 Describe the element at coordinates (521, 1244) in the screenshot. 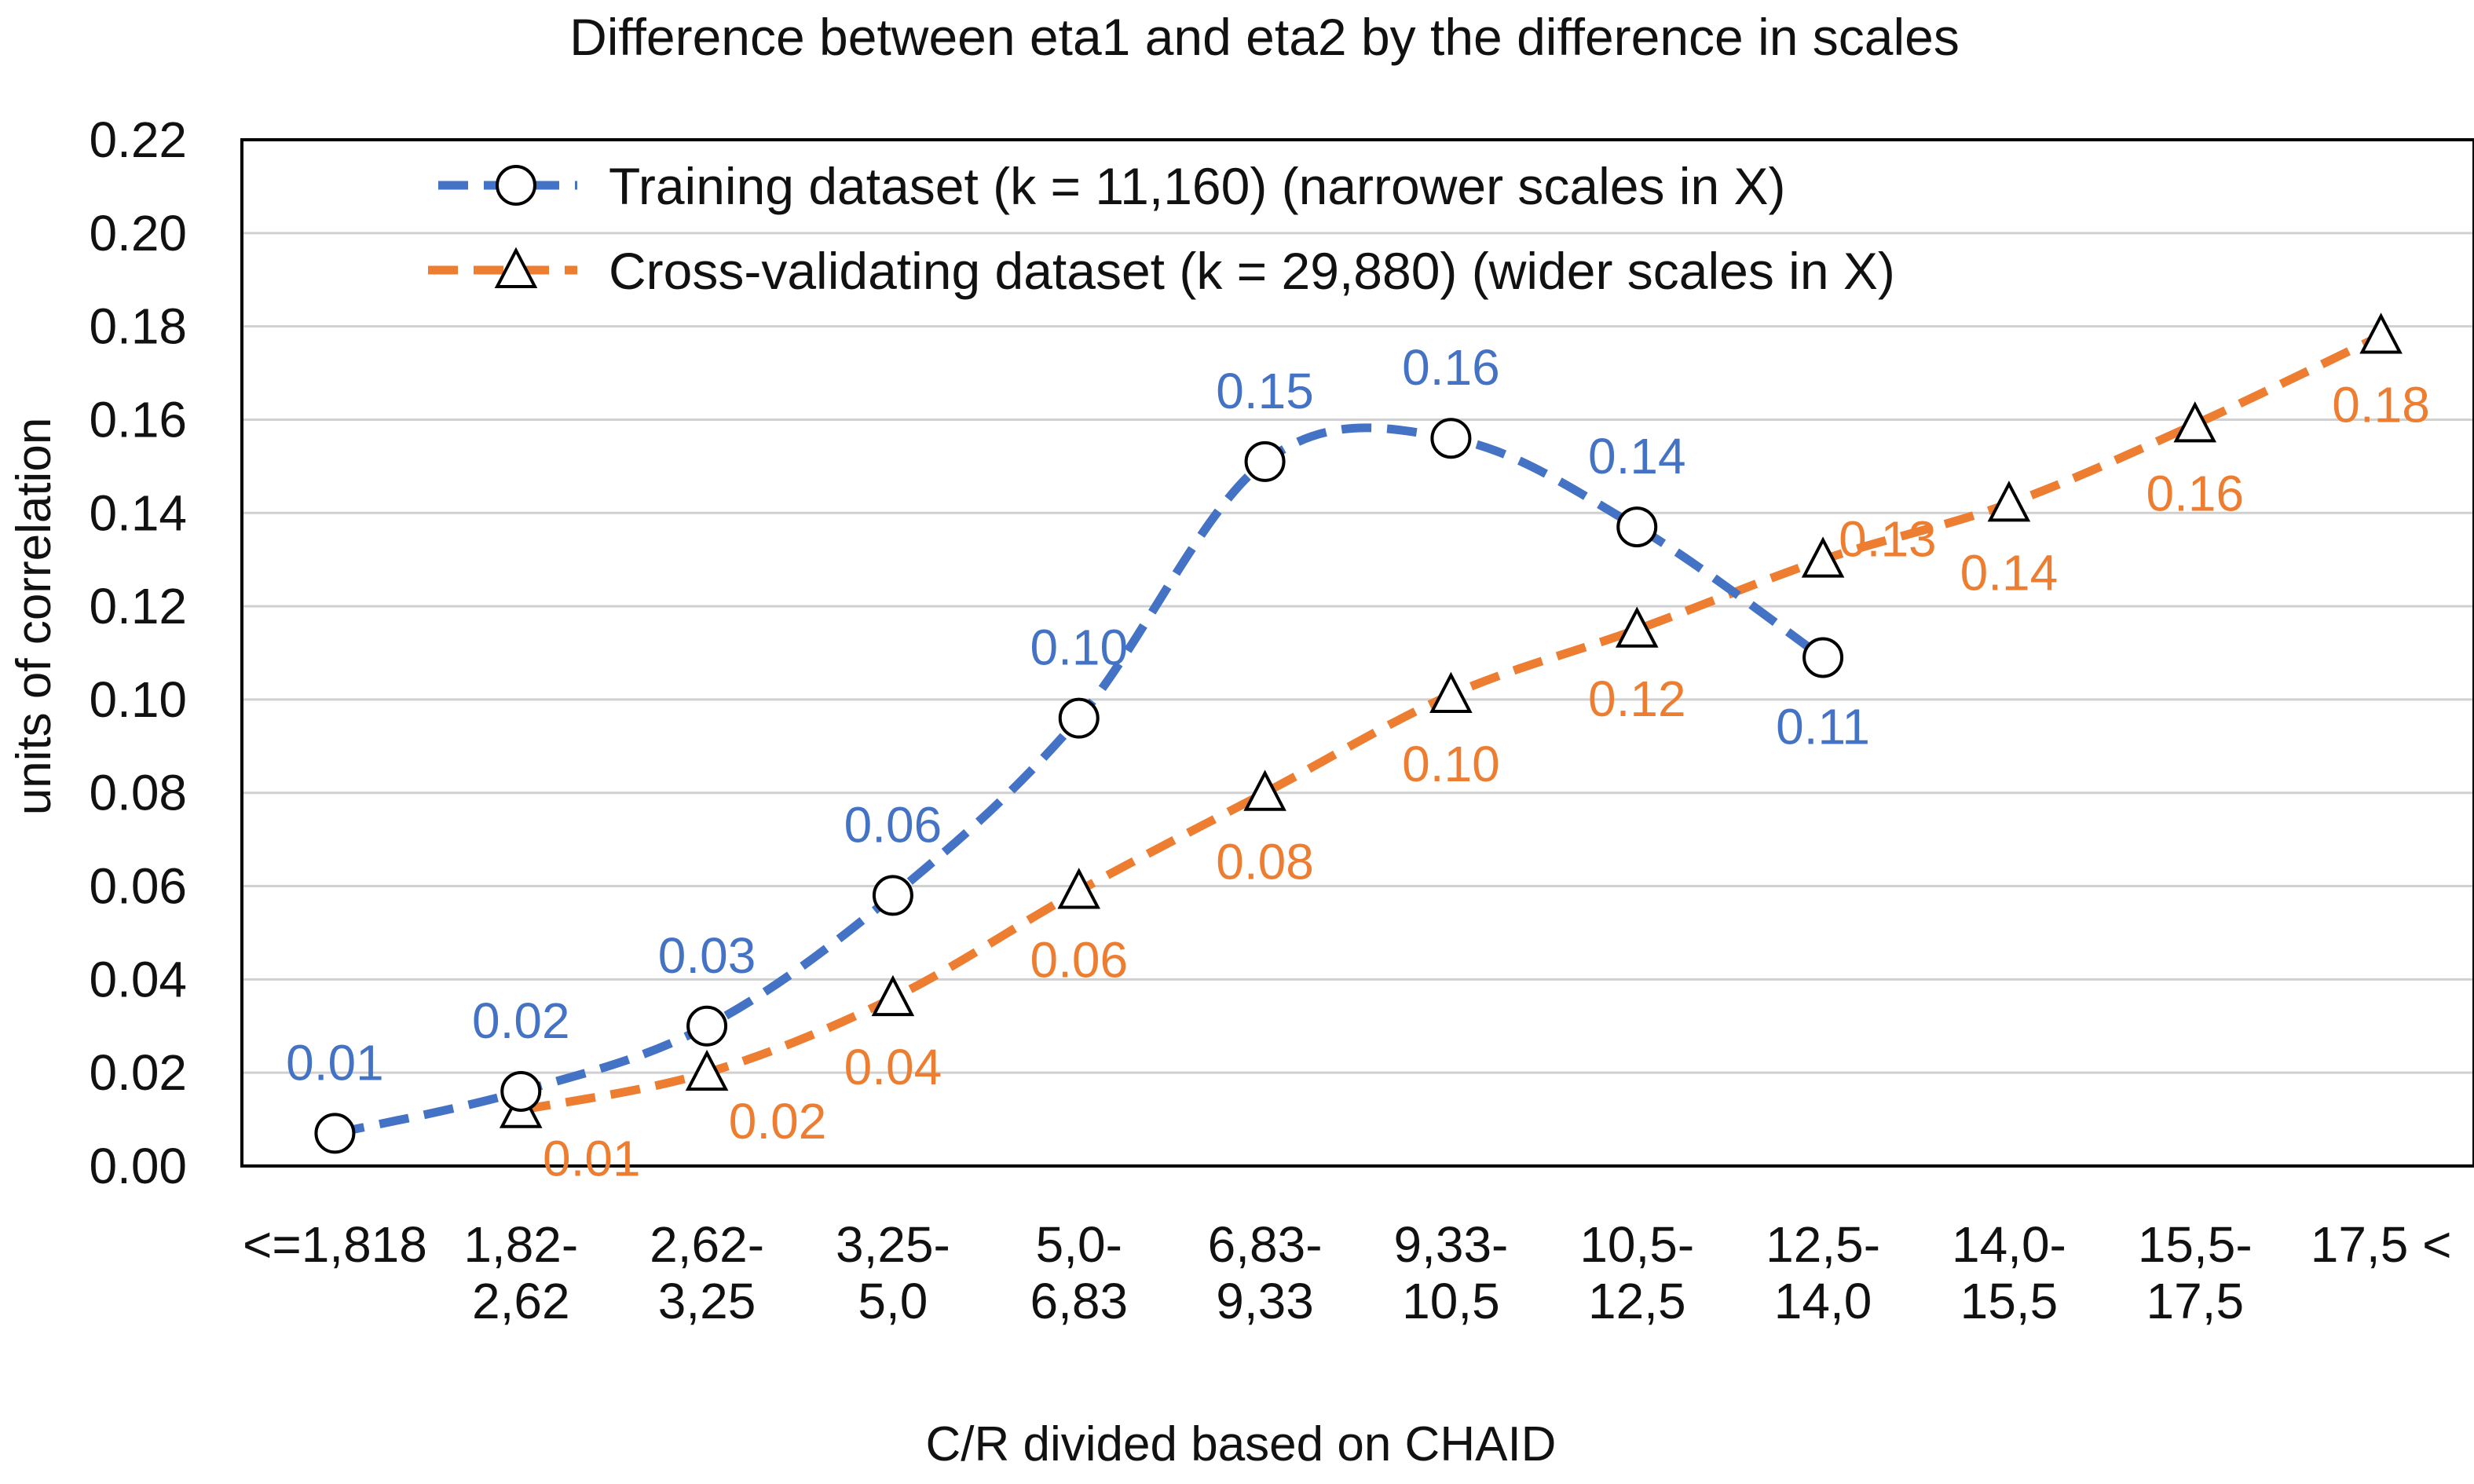

I see `x-tick-label: 1,82-` at that location.